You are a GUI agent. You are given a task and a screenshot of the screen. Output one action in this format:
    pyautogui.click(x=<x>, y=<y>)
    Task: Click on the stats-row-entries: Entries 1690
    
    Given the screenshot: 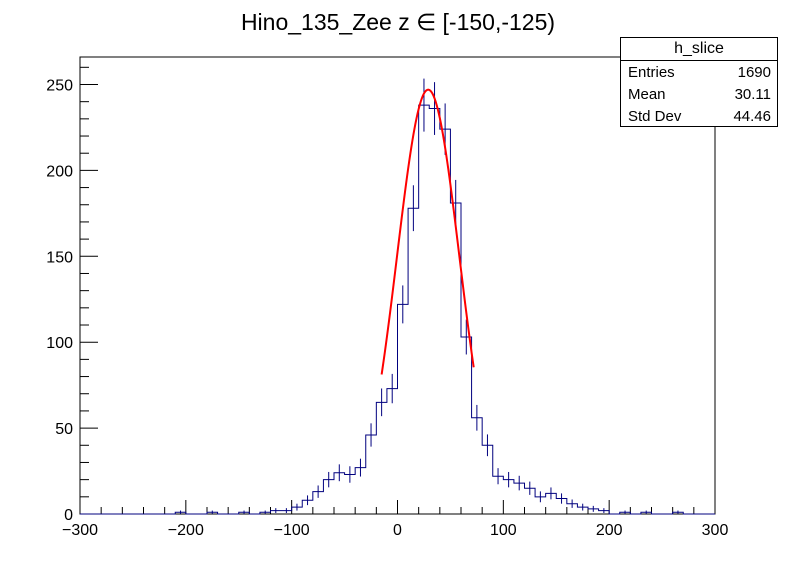 What is the action you would take?
    pyautogui.click(x=699, y=72)
    